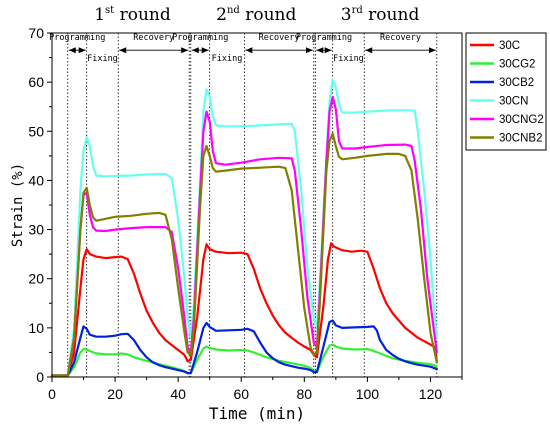 The image size is (550, 429). I want to click on round-title: 3rd round, so click(380, 15).